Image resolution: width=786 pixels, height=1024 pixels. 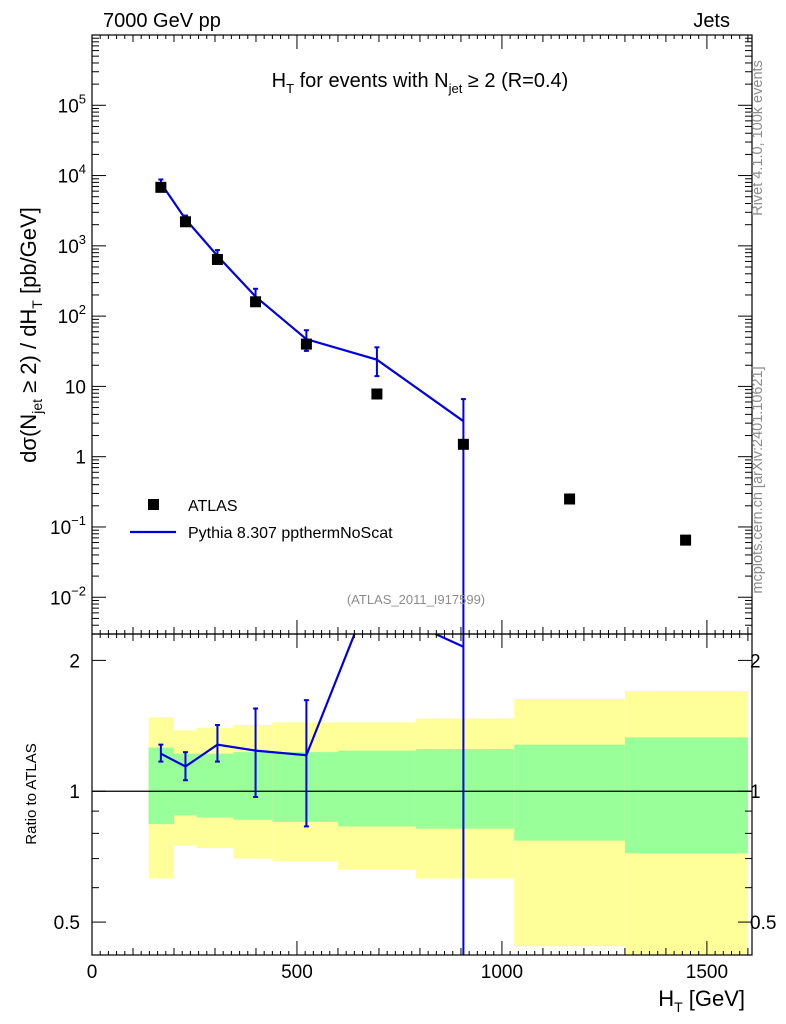 I want to click on rivet-label: Rivet 4.1.0, 100k events, so click(x=758, y=138).